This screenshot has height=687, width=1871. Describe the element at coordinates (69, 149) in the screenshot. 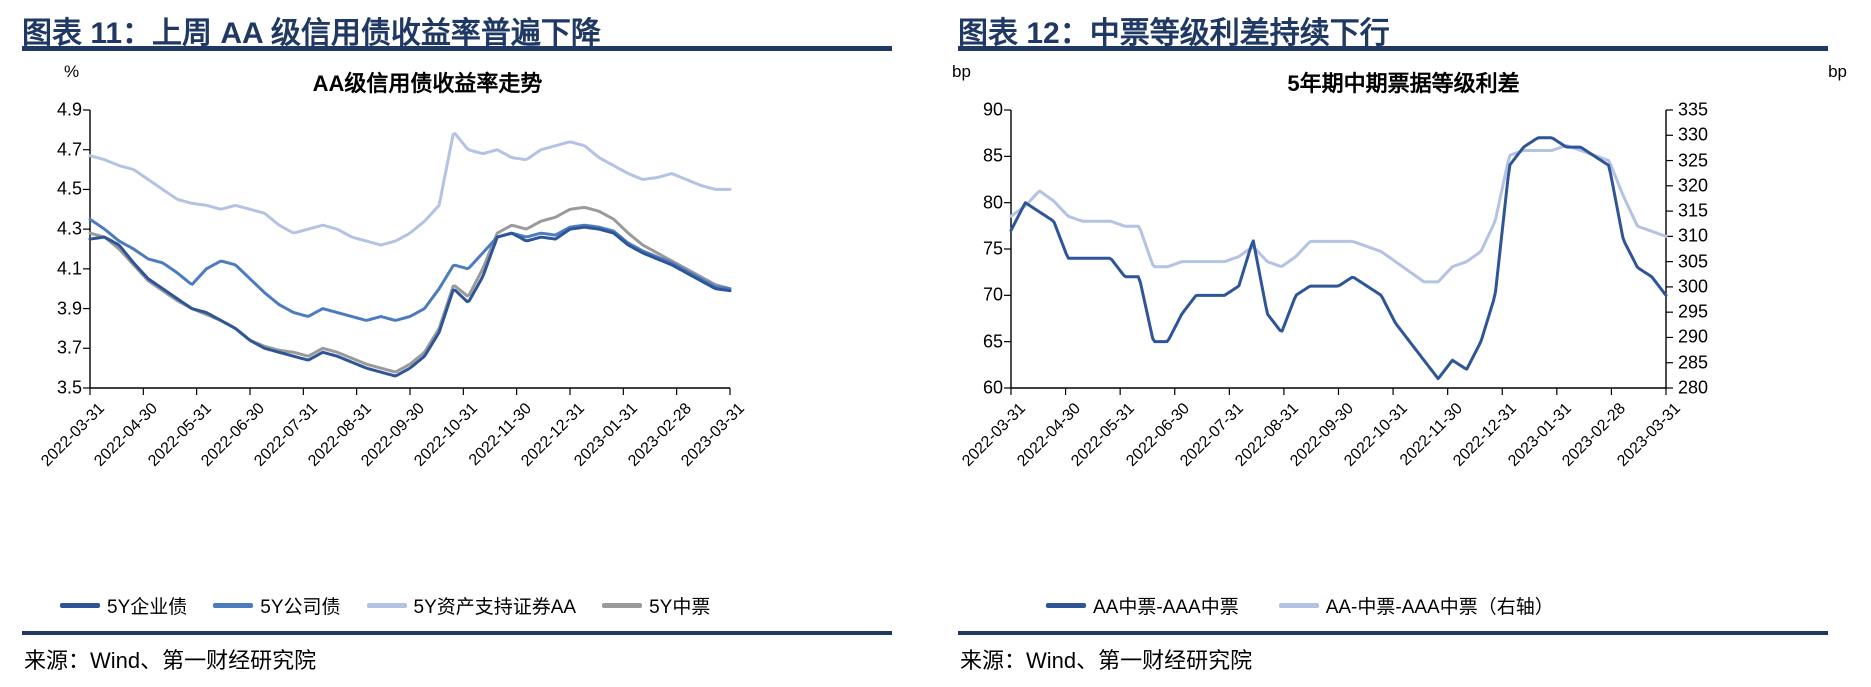

I see `y-axis-tick-label: 4.7` at that location.